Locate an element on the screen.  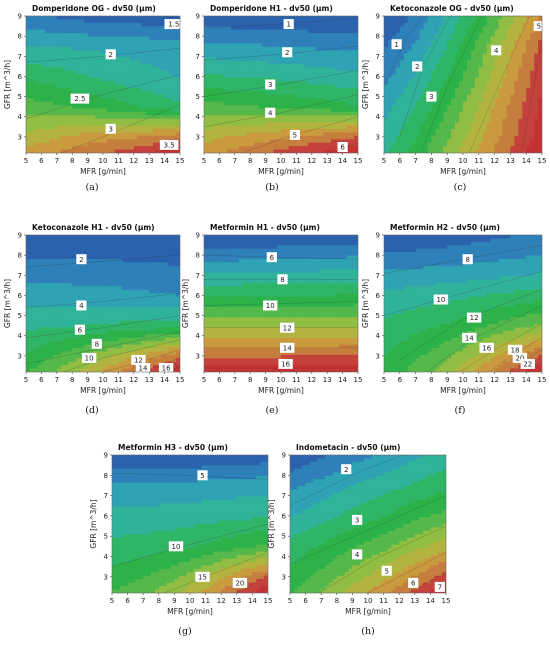
x-tick-label: 15 is located at coordinates (358, 161).